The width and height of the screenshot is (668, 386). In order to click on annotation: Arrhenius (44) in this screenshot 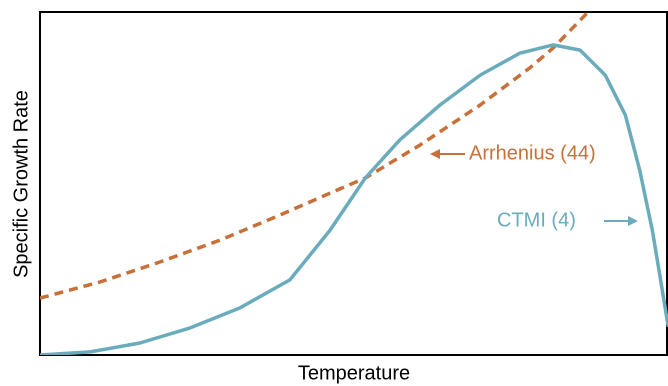, I will do `click(532, 153)`.